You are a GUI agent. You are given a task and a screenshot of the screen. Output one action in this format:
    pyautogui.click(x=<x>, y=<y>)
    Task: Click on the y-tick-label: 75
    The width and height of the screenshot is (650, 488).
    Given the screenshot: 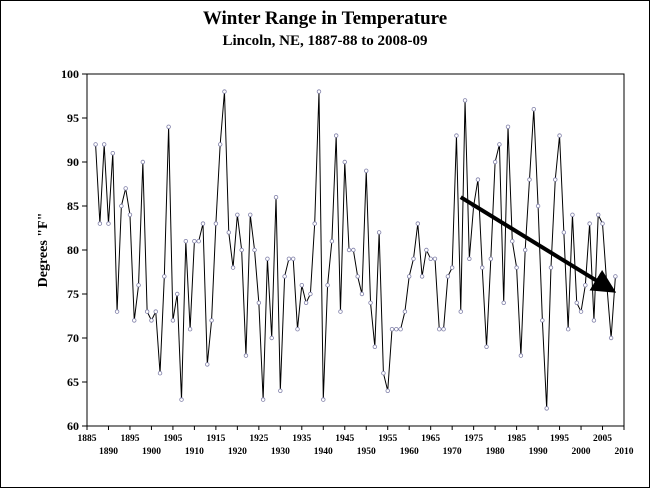 What is the action you would take?
    pyautogui.click(x=73, y=294)
    